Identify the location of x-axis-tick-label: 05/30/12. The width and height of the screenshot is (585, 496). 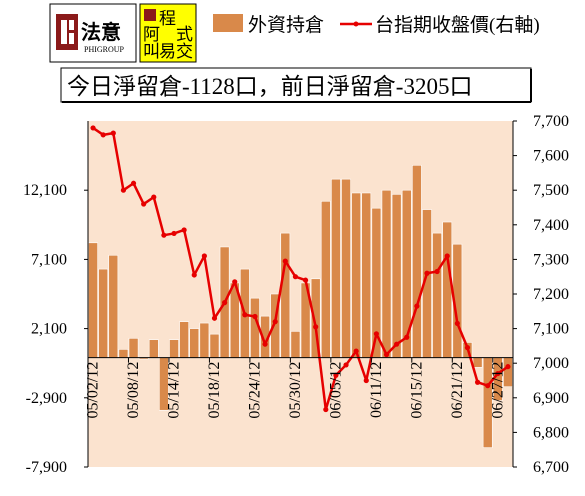
(295, 390).